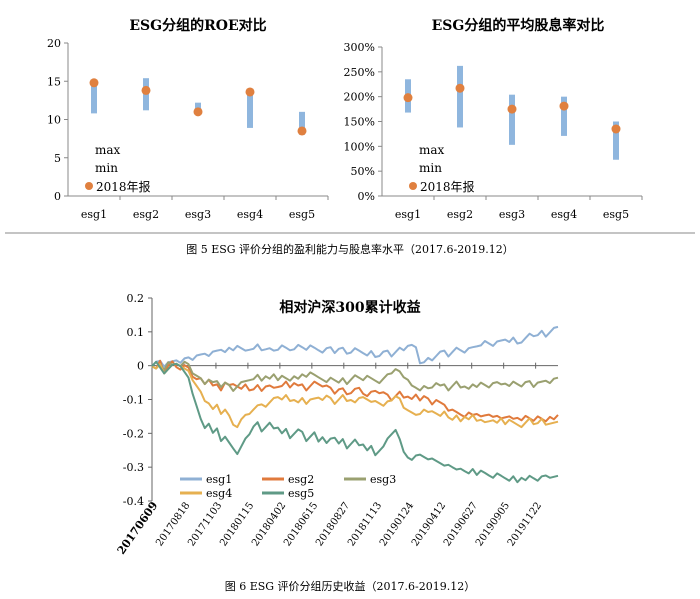 Image resolution: width=700 pixels, height=599 pixels. Describe the element at coordinates (140, 366) in the screenshot. I see `cumulative-y-tick-label: 0` at that location.